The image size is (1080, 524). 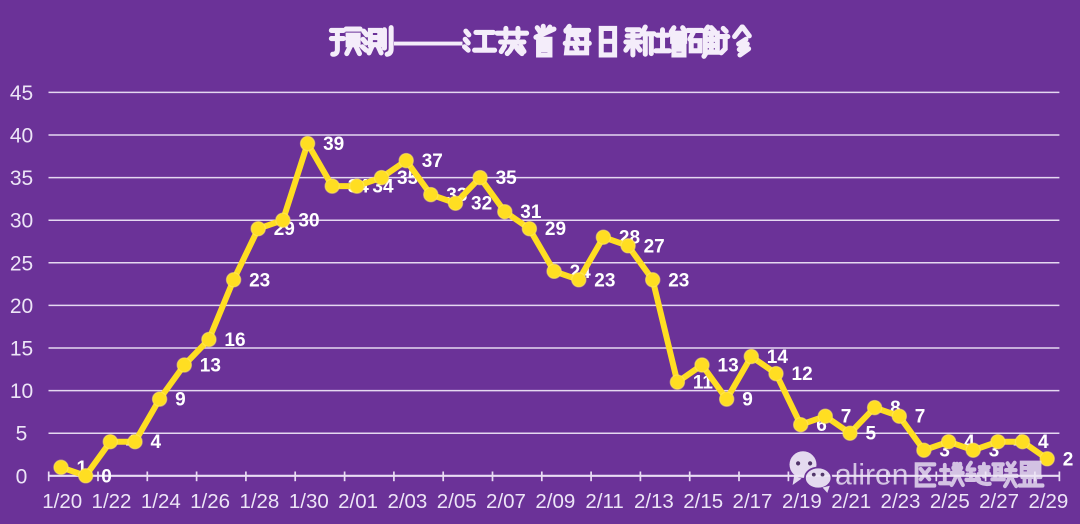 What do you see at coordinates (21, 93) in the screenshot?
I see `svg-text: 45` at bounding box center [21, 93].